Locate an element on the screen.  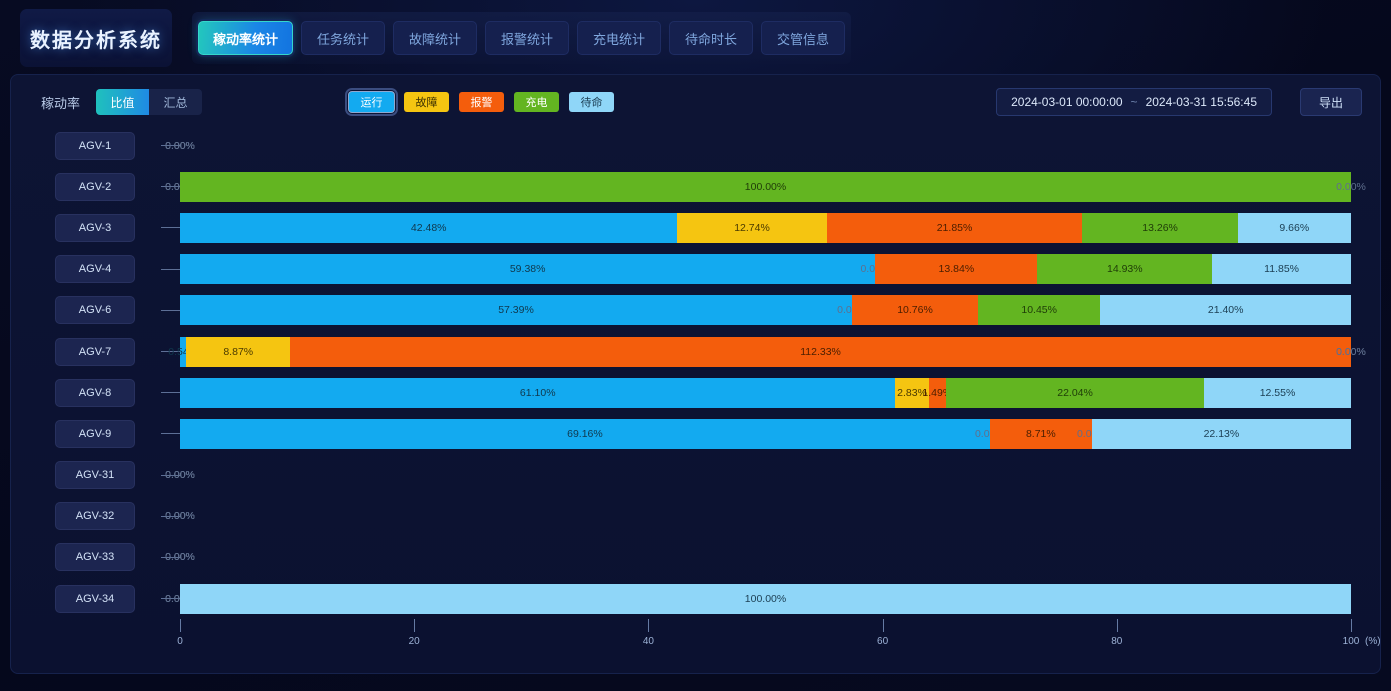
bar-segment-standby: 21.40% is located at coordinates (1225, 310).